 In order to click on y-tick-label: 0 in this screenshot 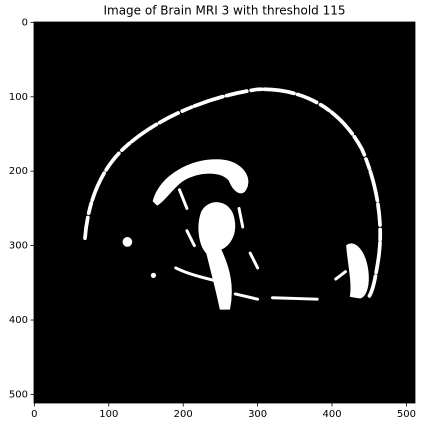, I will do `click(25, 22)`.